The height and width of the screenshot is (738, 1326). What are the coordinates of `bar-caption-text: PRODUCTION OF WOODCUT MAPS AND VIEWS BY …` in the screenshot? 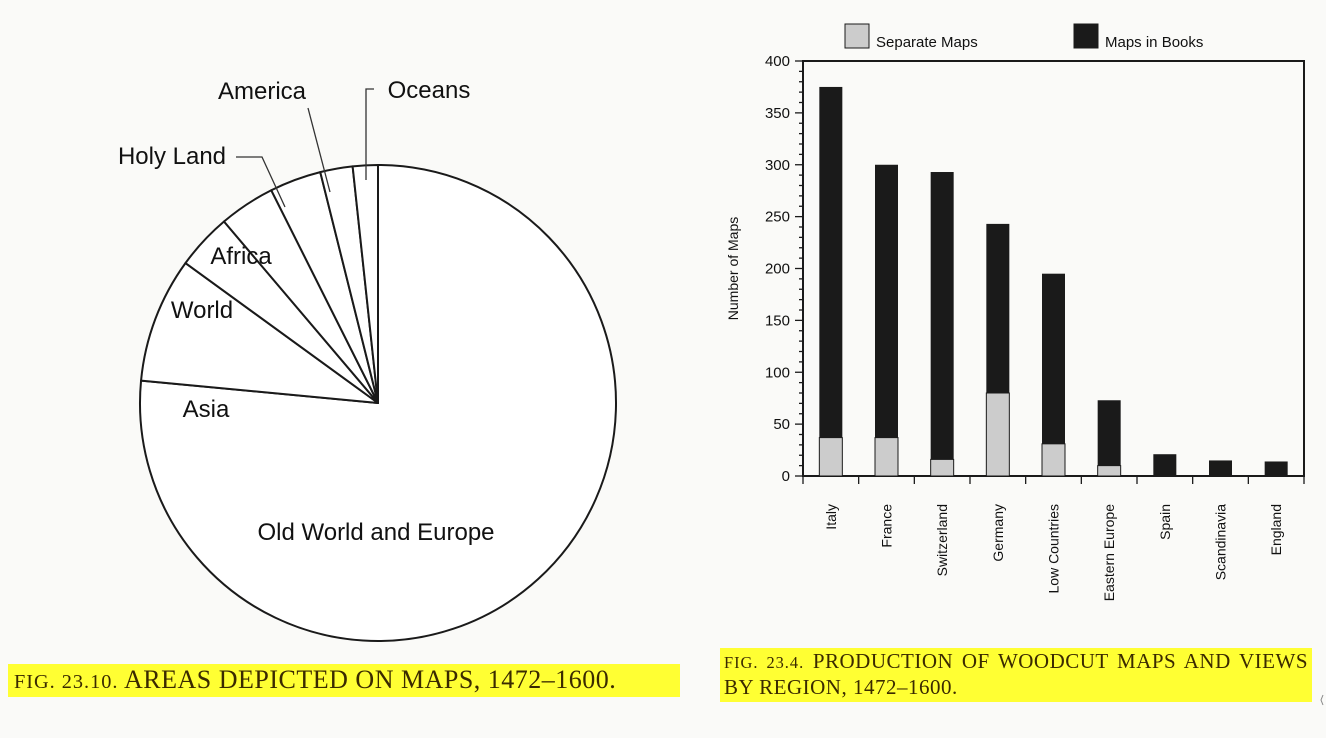 It's located at (1016, 674).